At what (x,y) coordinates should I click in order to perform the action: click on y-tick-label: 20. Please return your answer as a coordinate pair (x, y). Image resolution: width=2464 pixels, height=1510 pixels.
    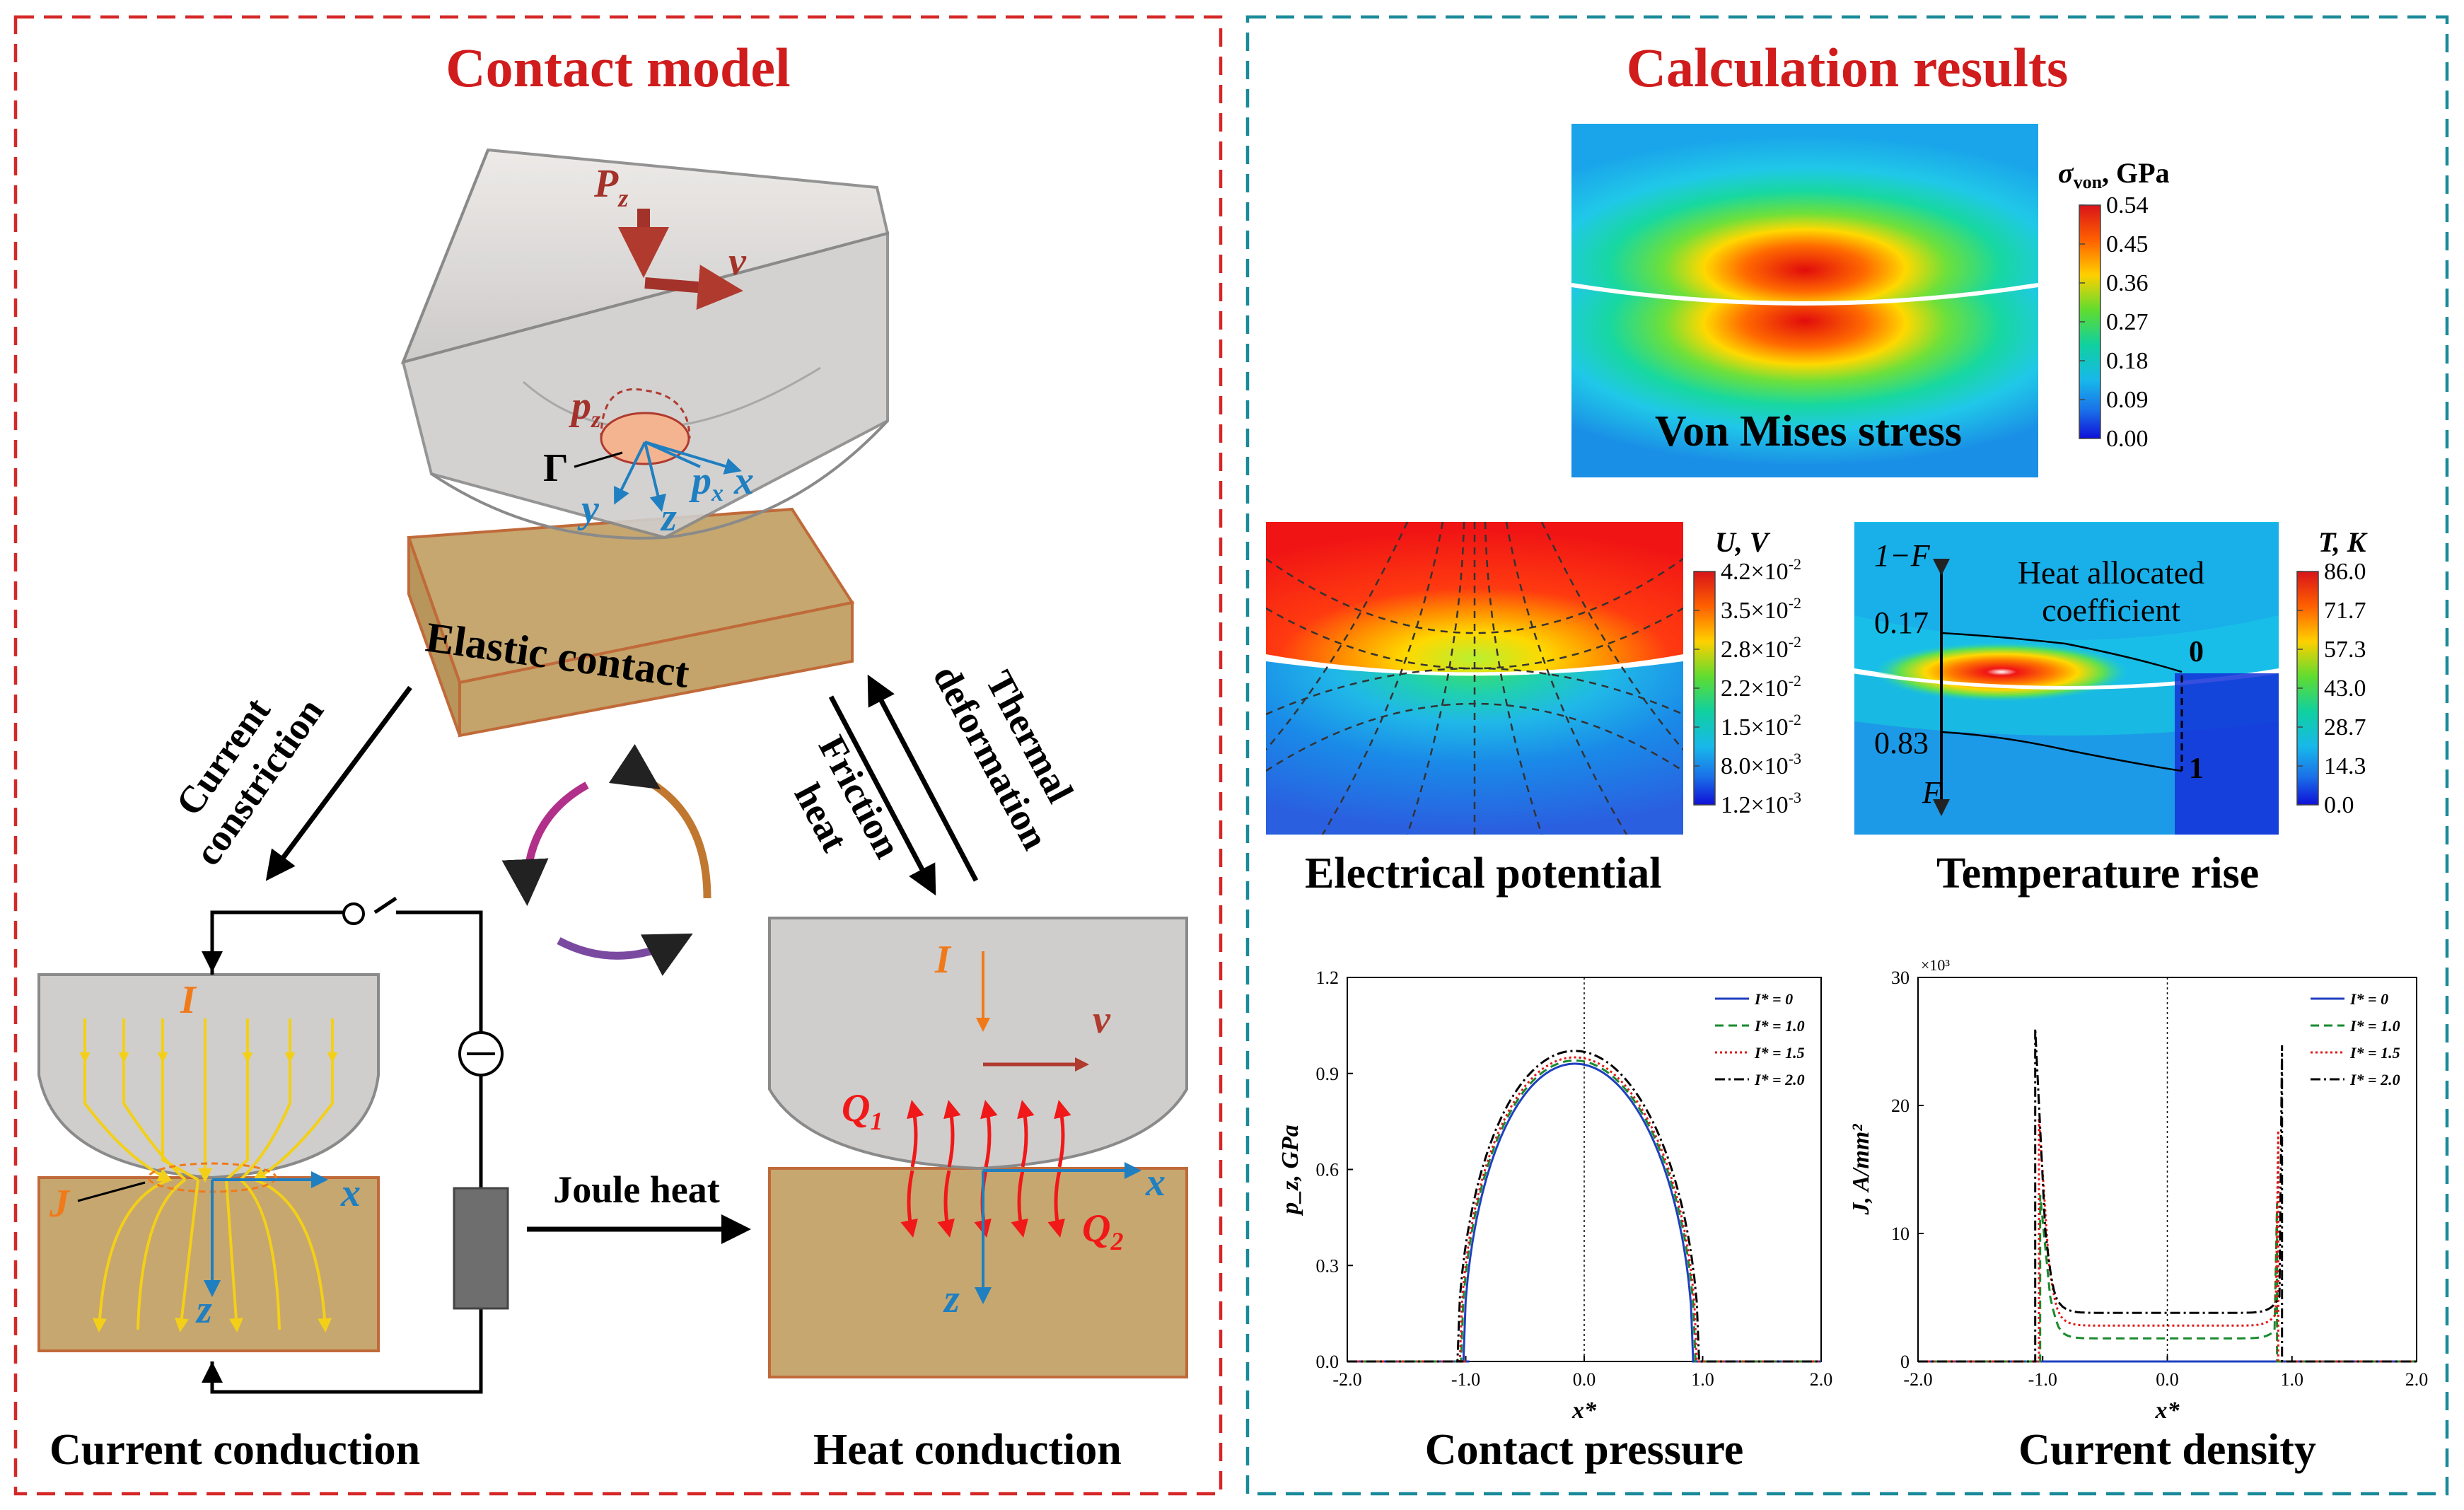
    Looking at the image, I should click on (1900, 1106).